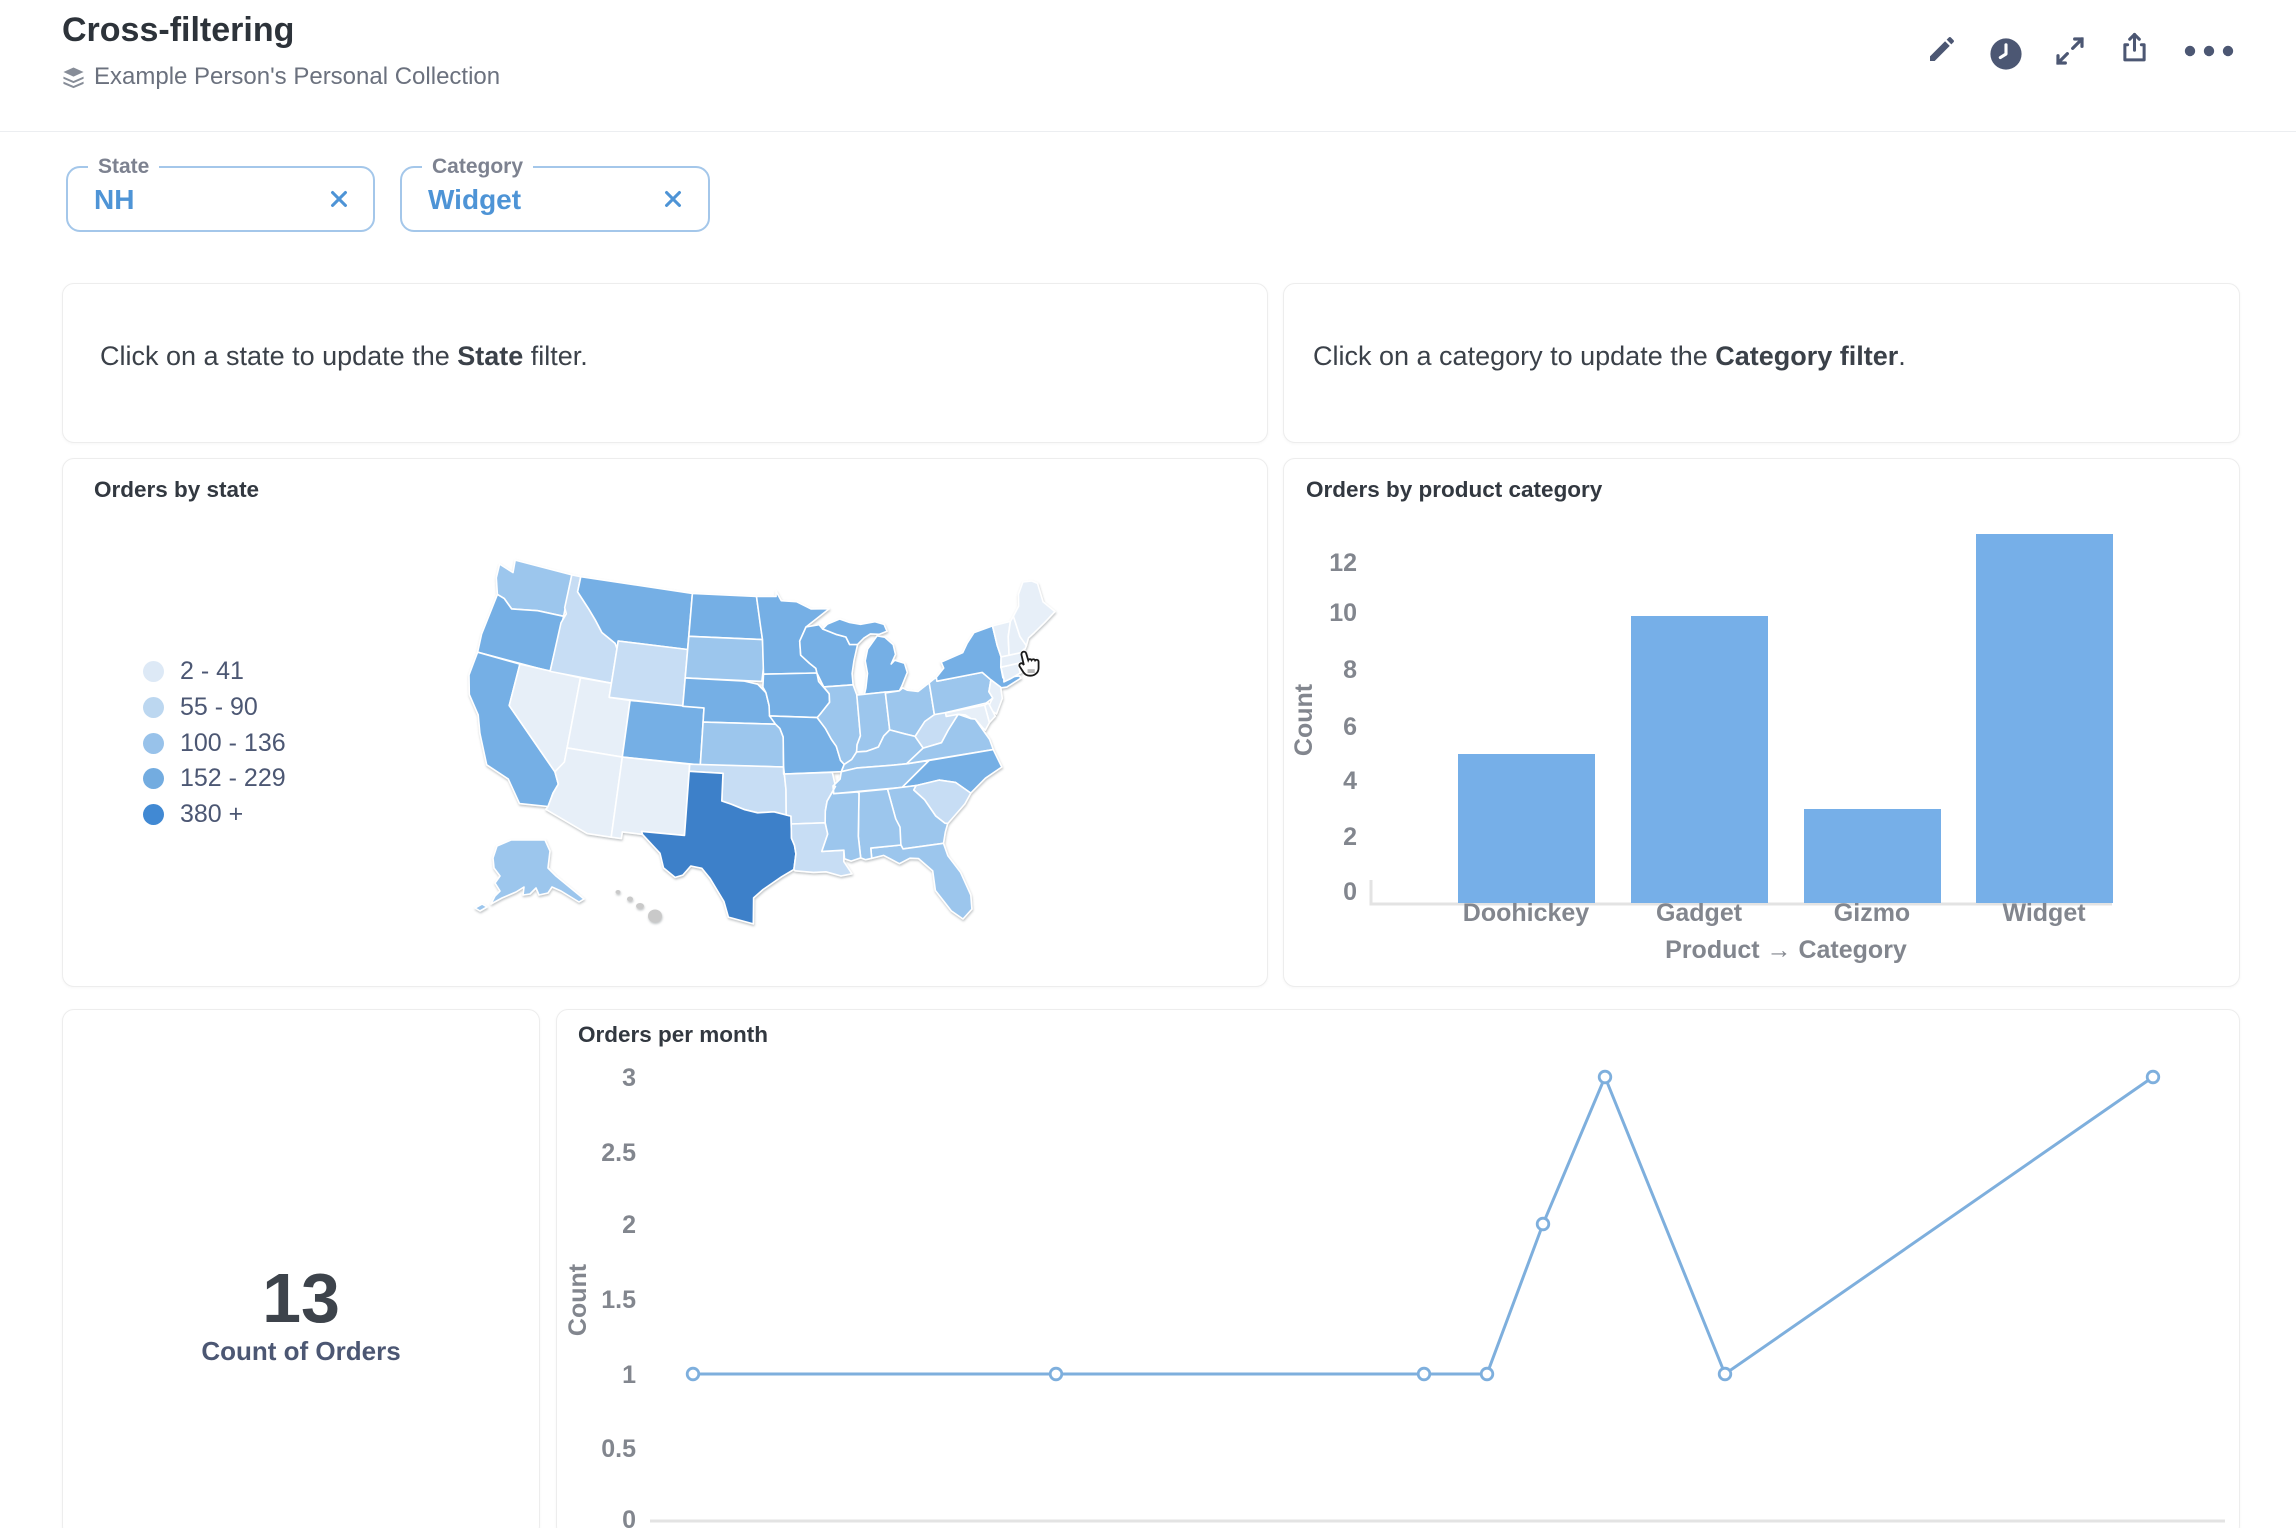  What do you see at coordinates (1350, 727) in the screenshot?
I see `svg-text: 6` at bounding box center [1350, 727].